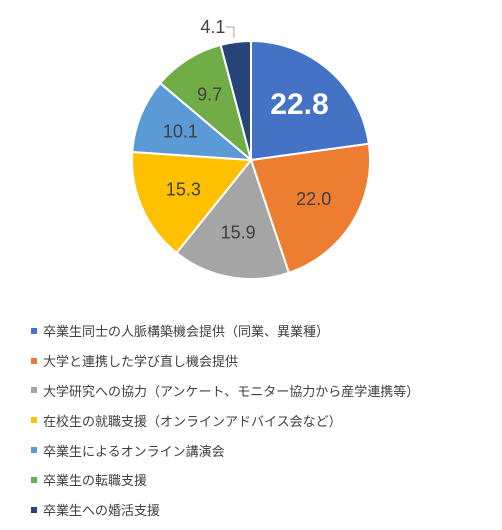 The image size is (502, 530). Describe the element at coordinates (141, 363) in the screenshot. I see `legend-label: 大学と連携した学び直し機会提供` at that location.